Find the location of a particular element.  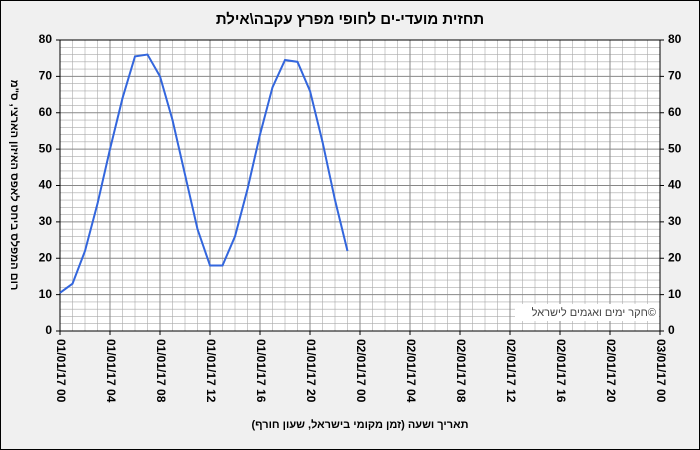

x-tick-label: 01/01/17 16 is located at coordinates (261, 371).